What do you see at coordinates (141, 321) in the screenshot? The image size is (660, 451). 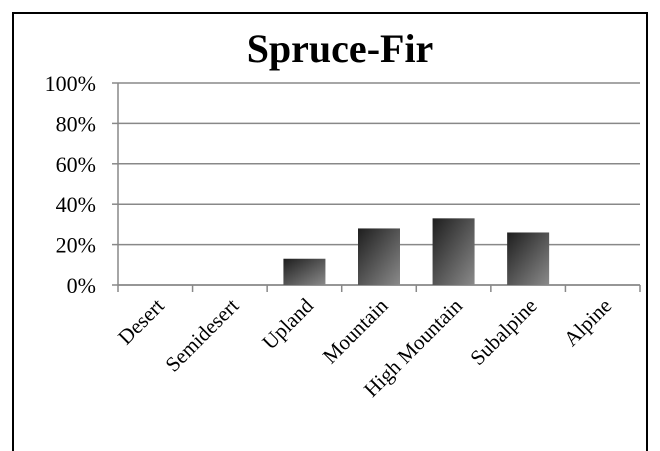 I see `x-tick-label: Desert` at bounding box center [141, 321].